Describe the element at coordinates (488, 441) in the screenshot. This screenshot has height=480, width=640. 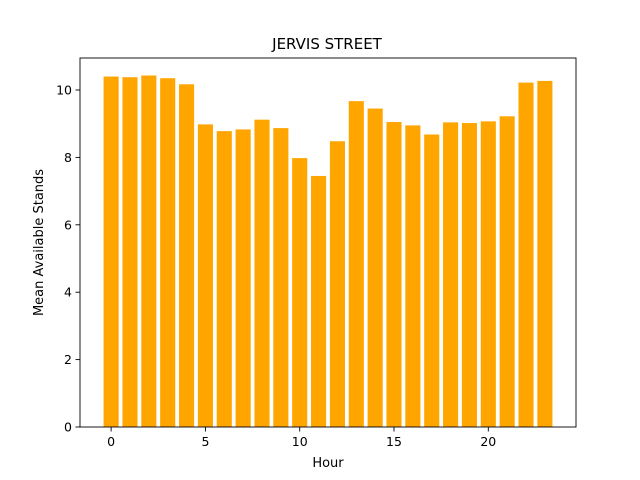
I see `x-tick-label: 20` at that location.